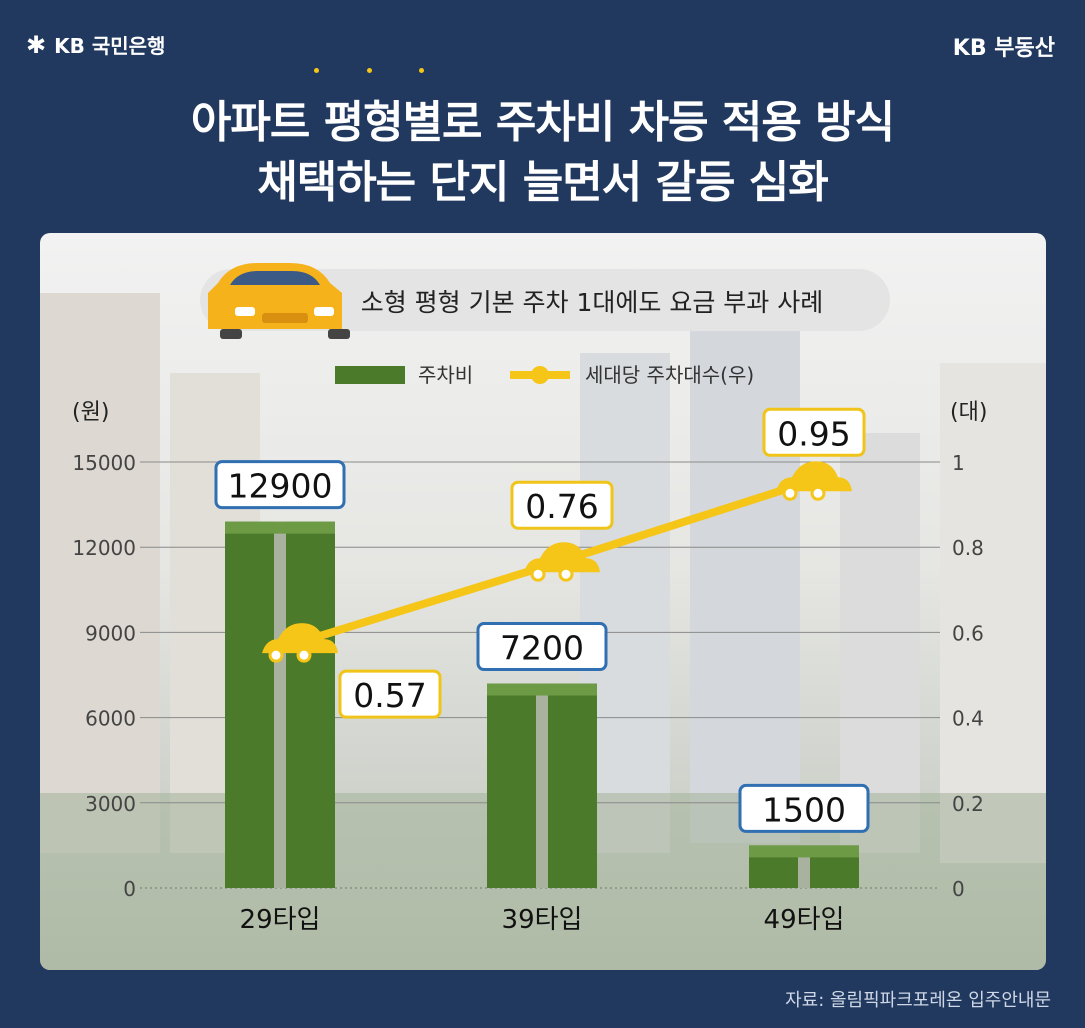 This screenshot has height=1028, width=1085. What do you see at coordinates (110, 633) in the screenshot?
I see `y-tick-label: 9000` at bounding box center [110, 633].